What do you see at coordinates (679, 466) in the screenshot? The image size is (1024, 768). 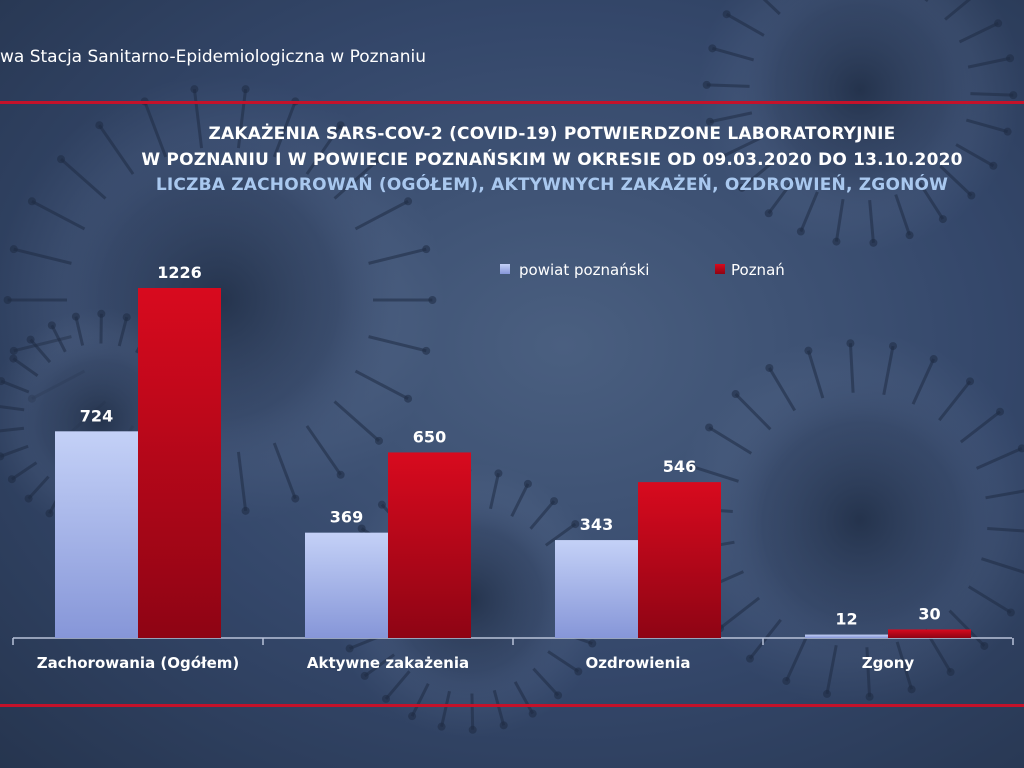 I see `bar-value-label: 546` at bounding box center [679, 466].